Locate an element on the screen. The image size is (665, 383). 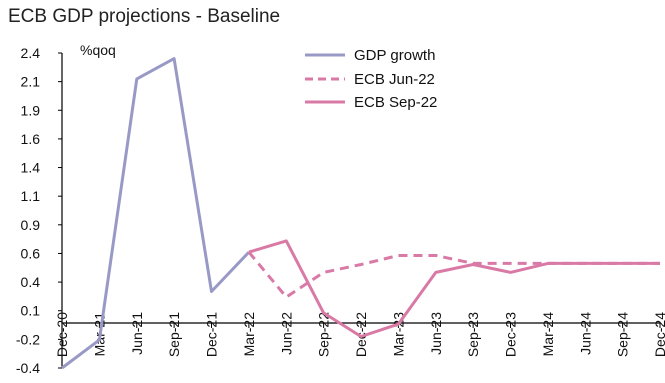
y-tick-label: 1.6 is located at coordinates (31, 139).